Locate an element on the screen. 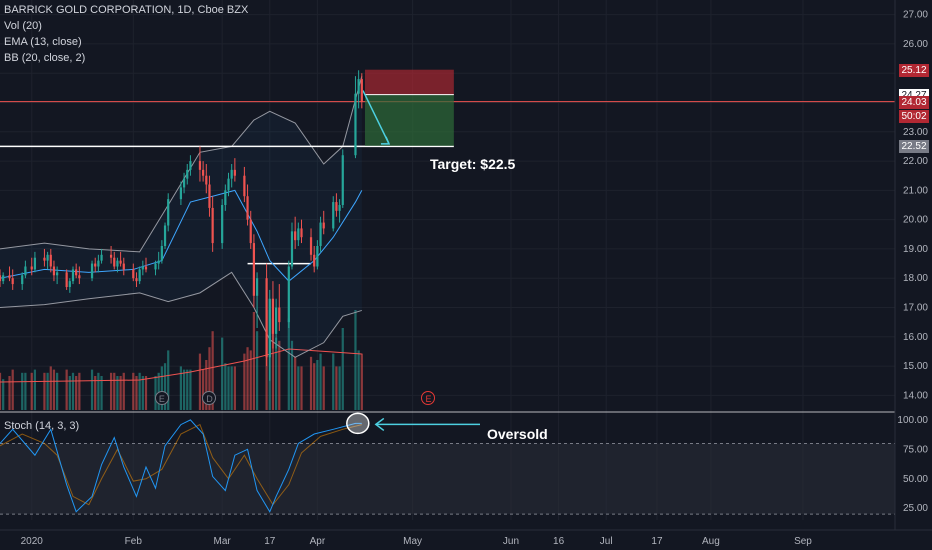 The height and width of the screenshot is (550, 932). stop-loss-zone is located at coordinates (409, 82).